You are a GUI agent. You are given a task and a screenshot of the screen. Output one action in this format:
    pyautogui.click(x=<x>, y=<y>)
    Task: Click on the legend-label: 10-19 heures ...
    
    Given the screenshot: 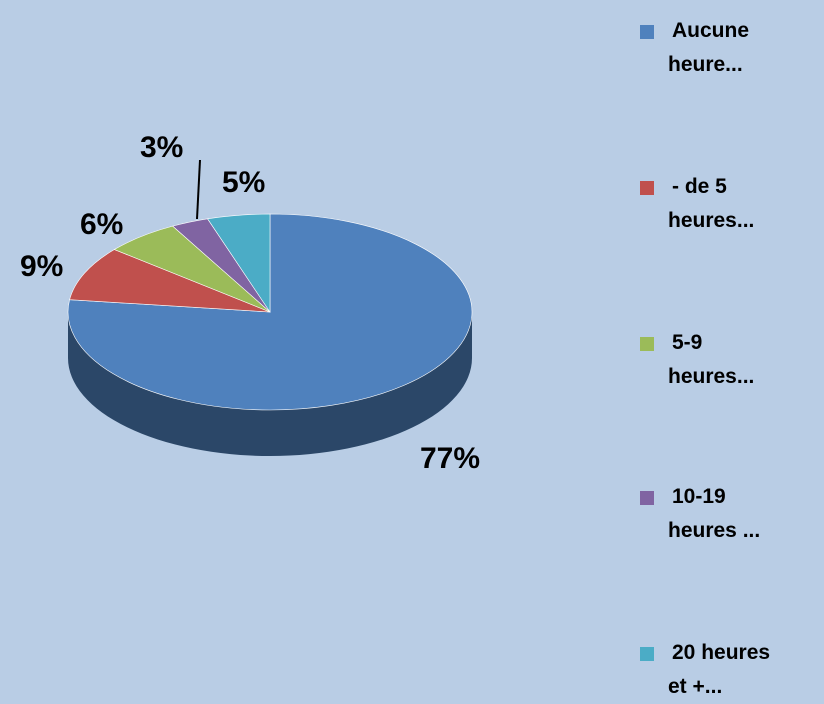 What is the action you would take?
    pyautogui.click(x=714, y=513)
    